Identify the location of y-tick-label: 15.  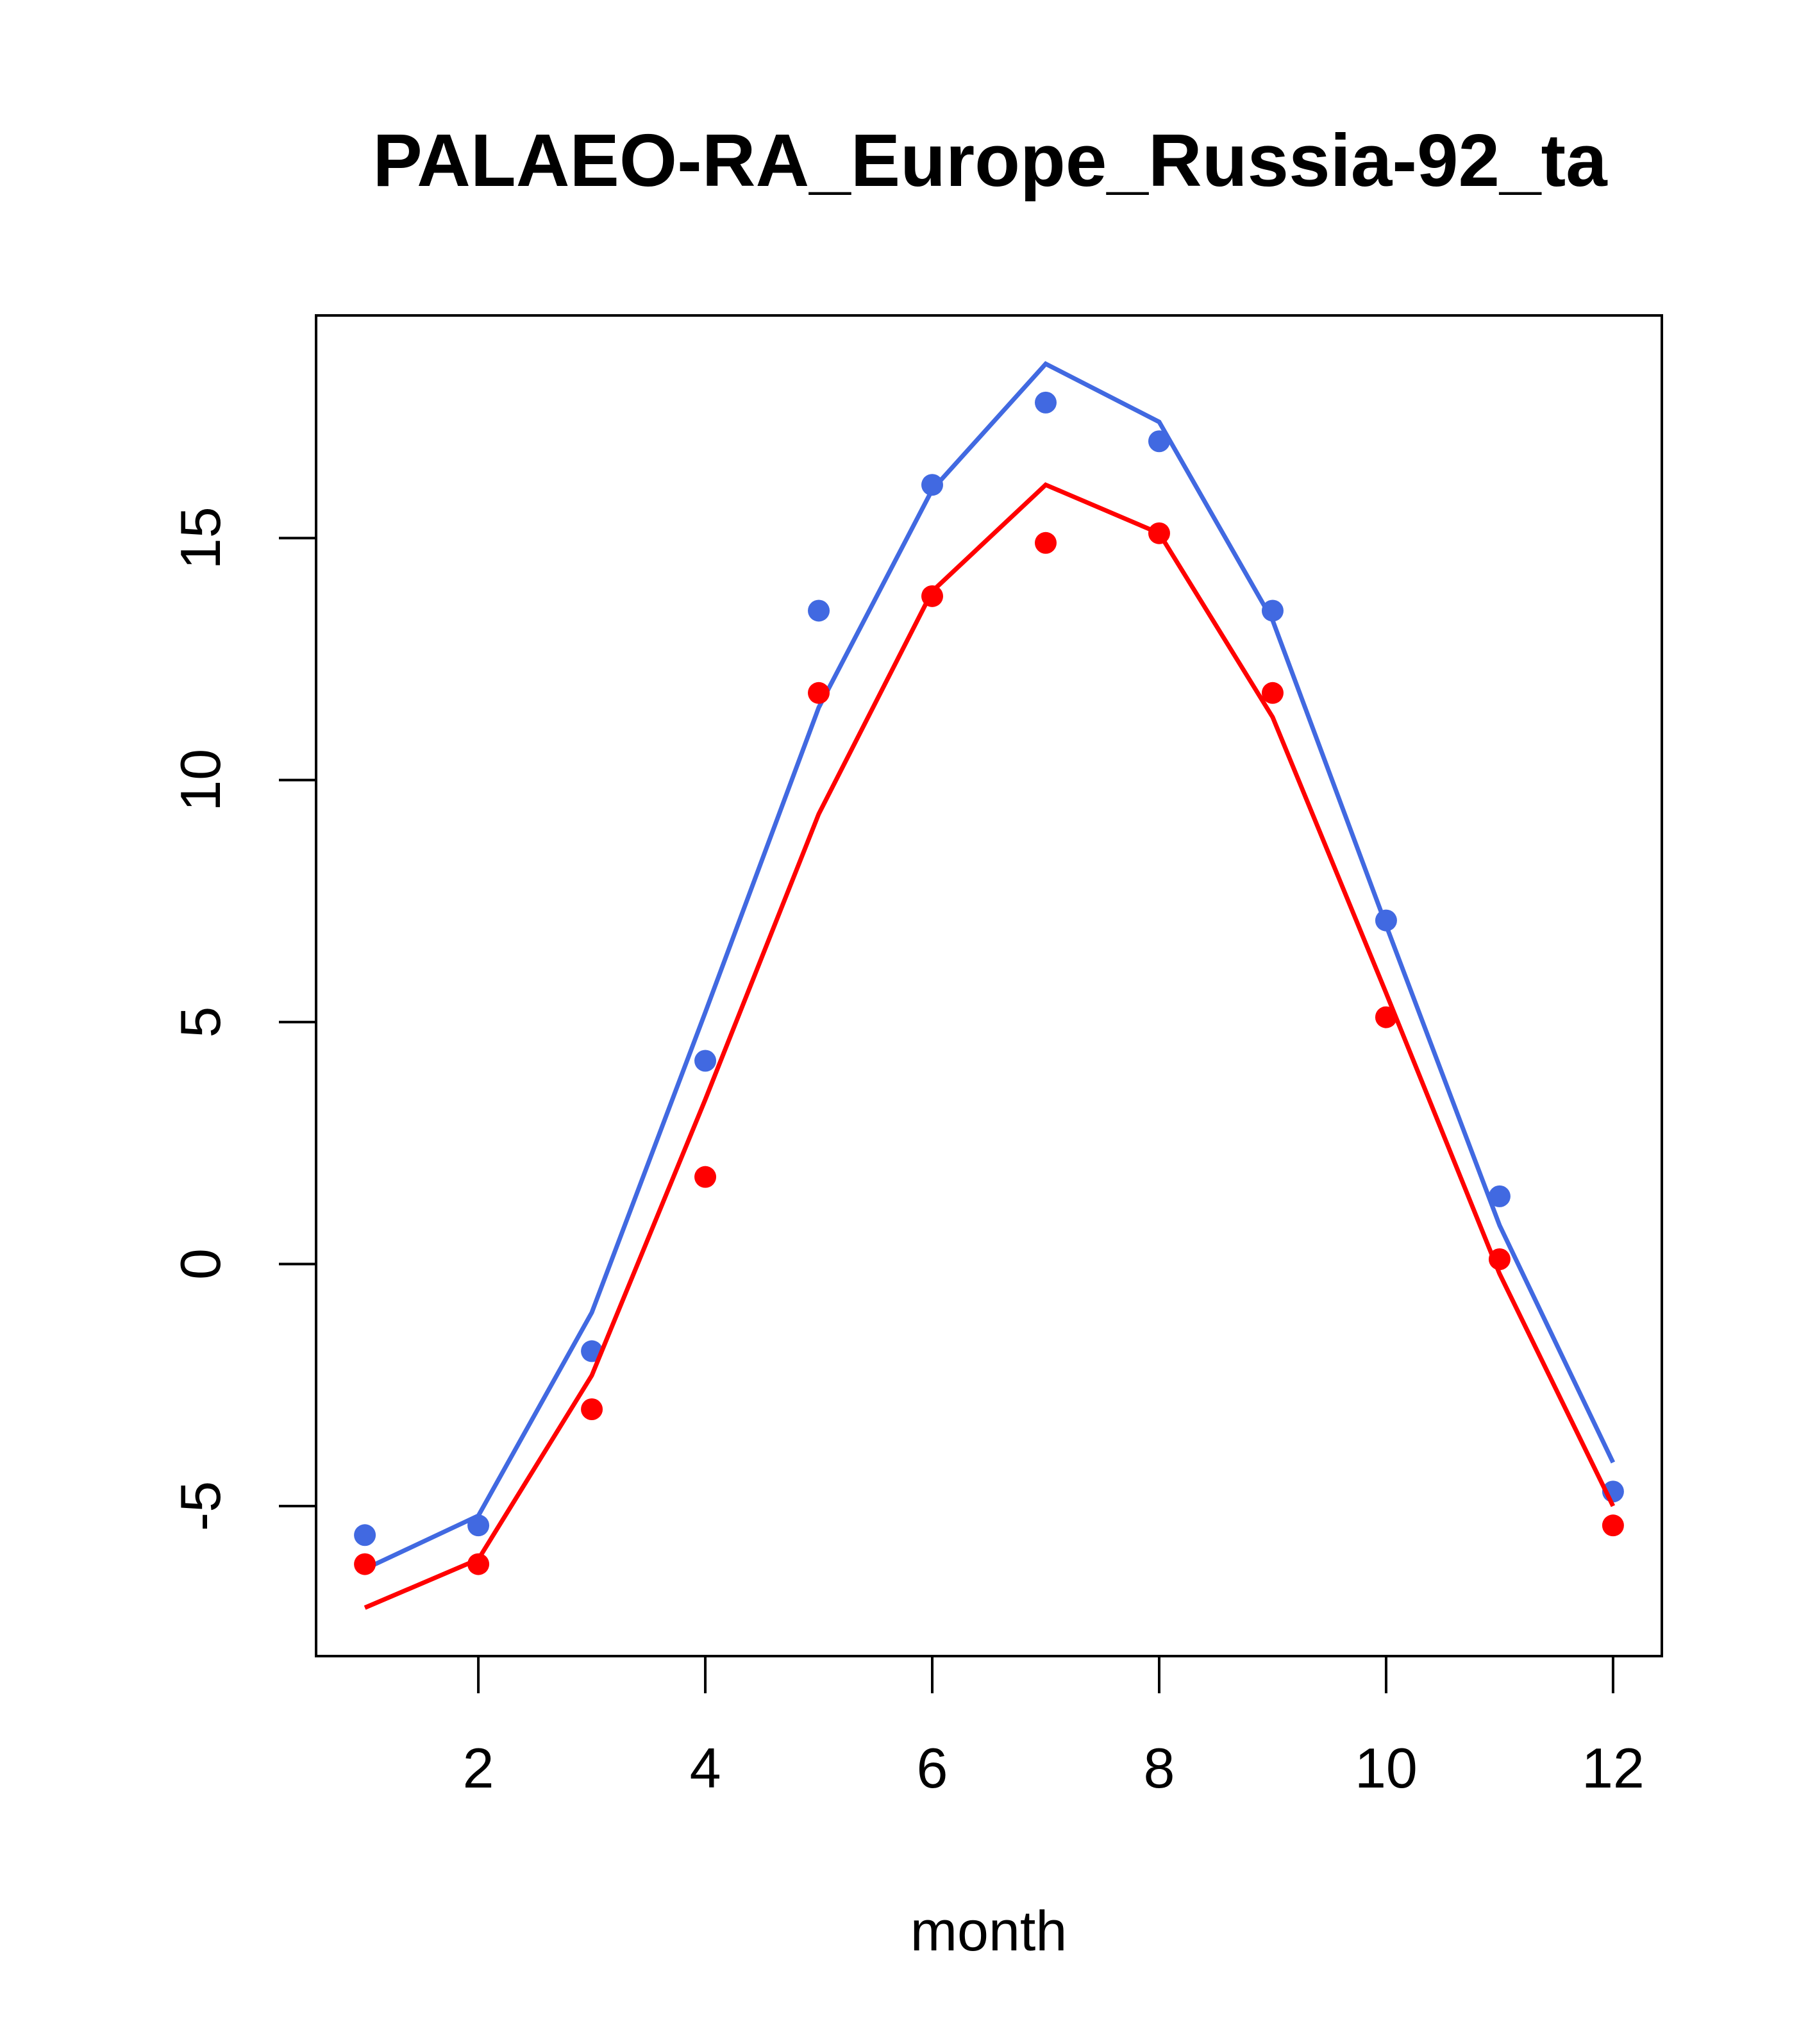
(201, 538).